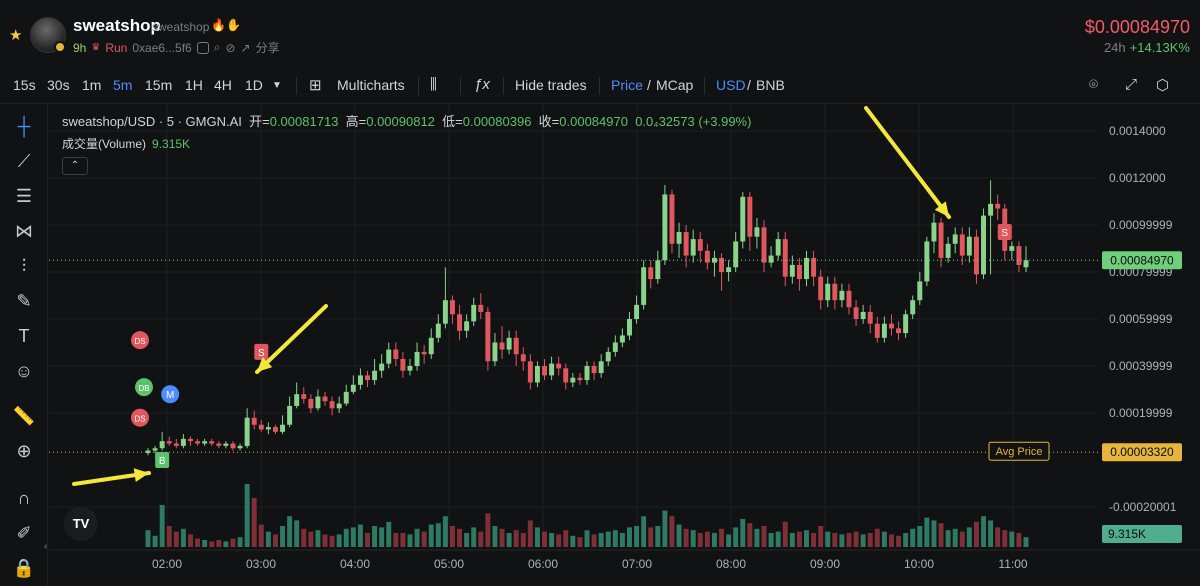  What do you see at coordinates (230, 47) in the screenshot?
I see `link-icon: ⊘` at bounding box center [230, 47].